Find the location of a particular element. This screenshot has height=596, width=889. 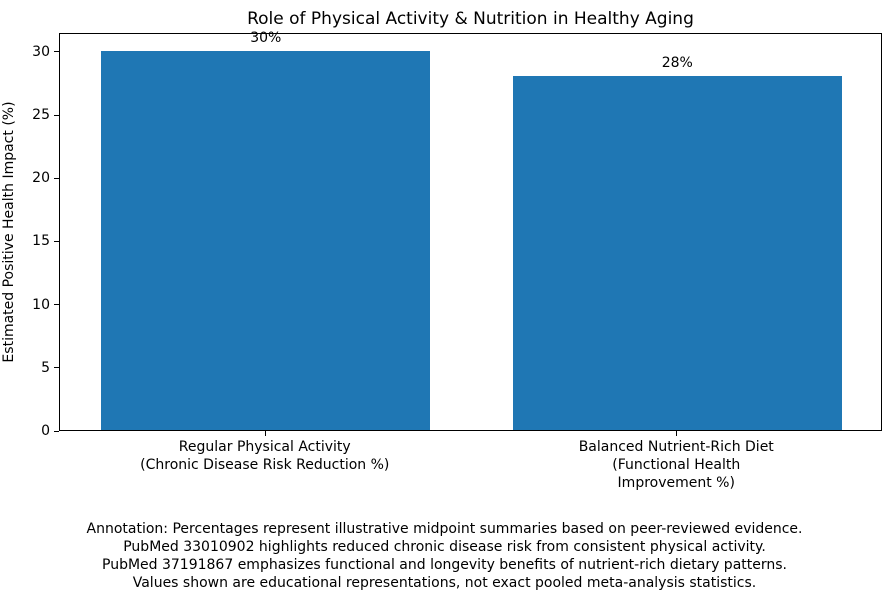

y-tick-label: 30 is located at coordinates (41, 51).